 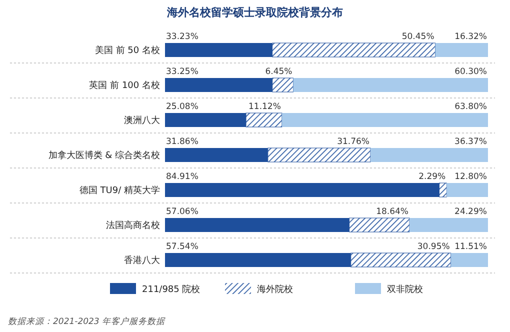 I want to click on data-label: 18.64%, so click(x=392, y=212).